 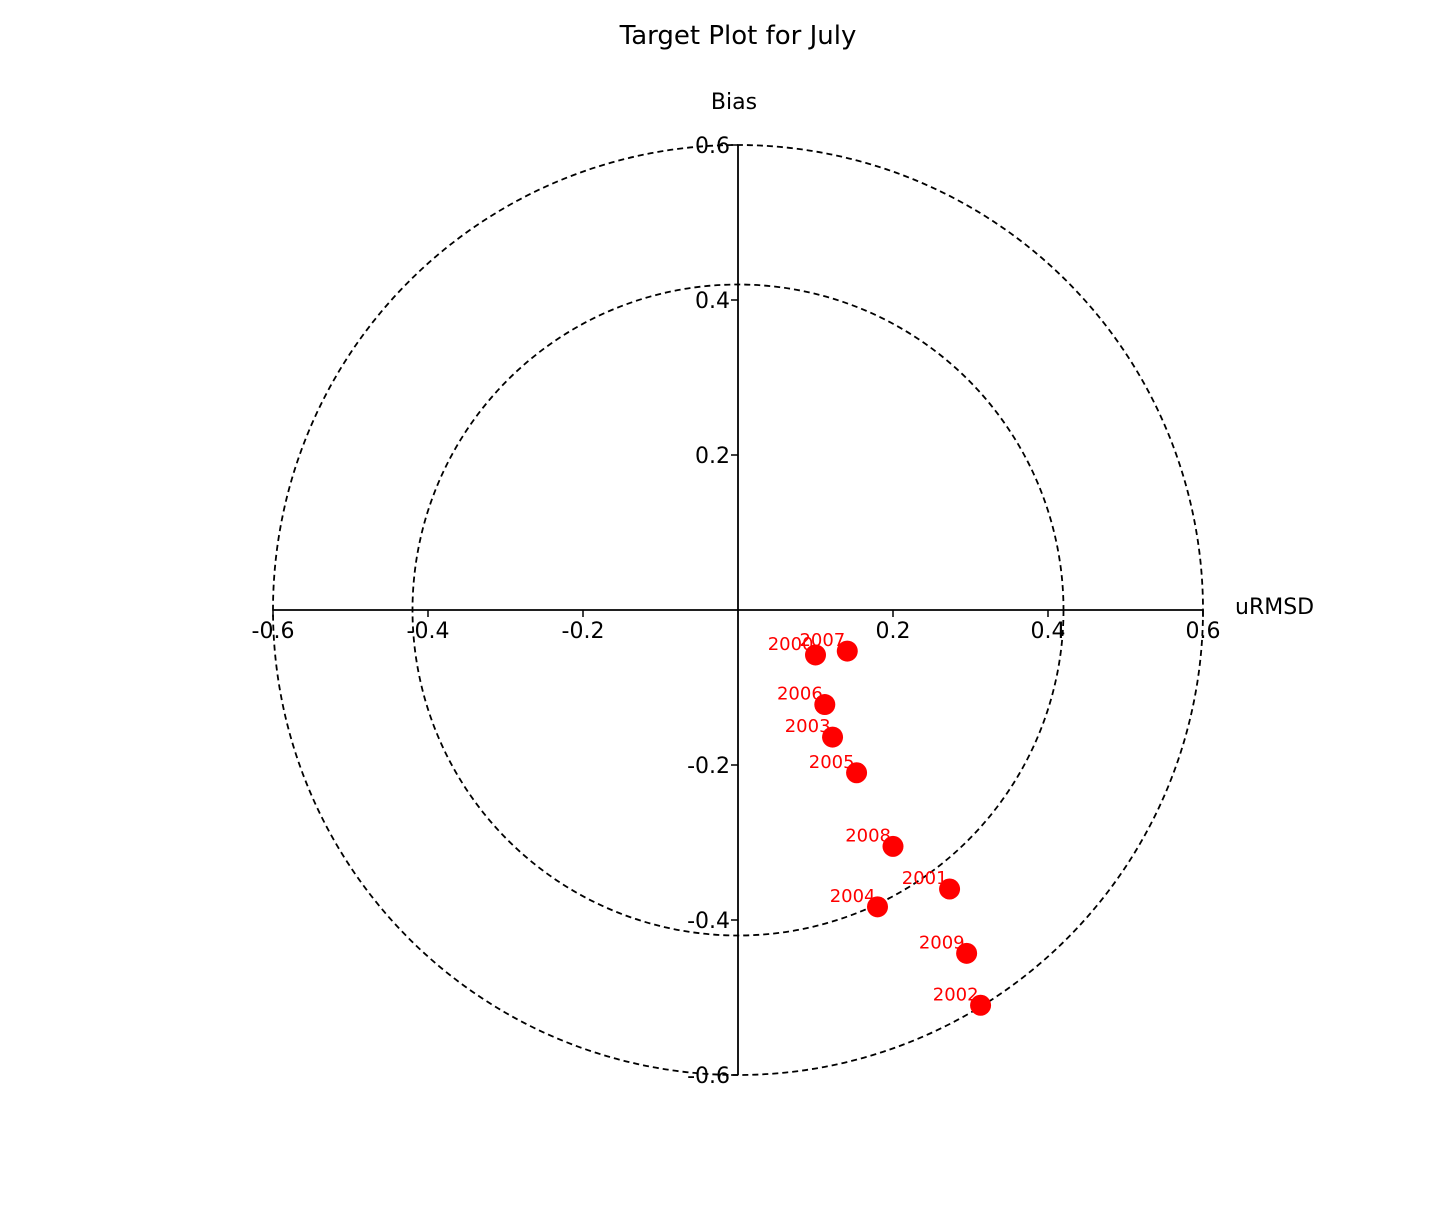 I want to click on y-tick-label: 0.2, so click(x=712, y=456).